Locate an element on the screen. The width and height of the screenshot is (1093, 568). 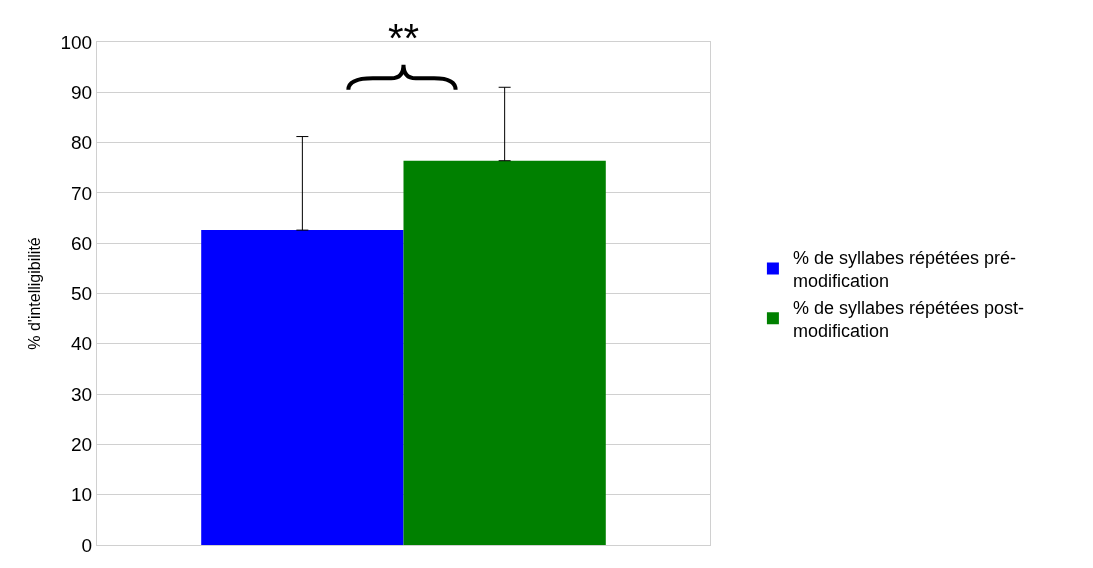
y-tick-label: 90 is located at coordinates (82, 92).